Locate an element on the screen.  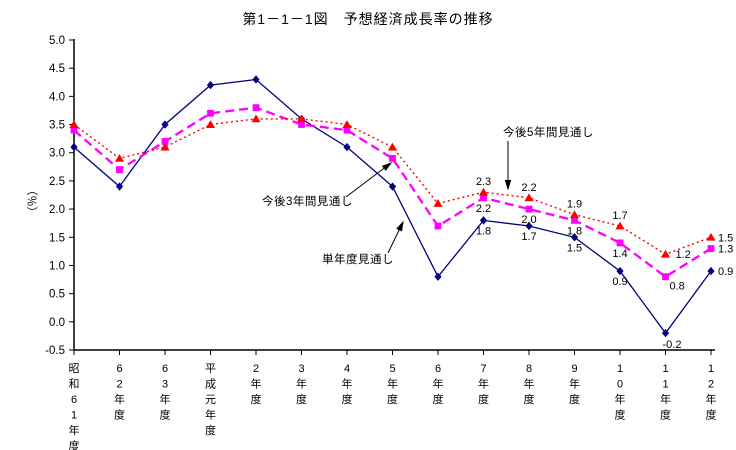
y-tick-label: 3.5 is located at coordinates (57, 126).